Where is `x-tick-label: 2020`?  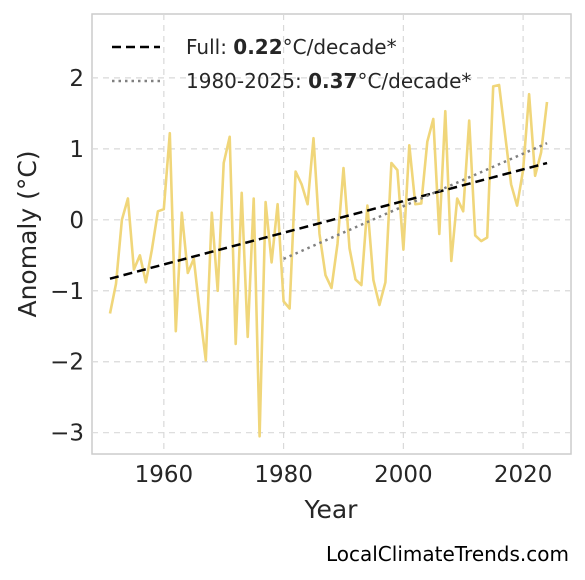
x-tick-label: 2020 is located at coordinates (523, 475).